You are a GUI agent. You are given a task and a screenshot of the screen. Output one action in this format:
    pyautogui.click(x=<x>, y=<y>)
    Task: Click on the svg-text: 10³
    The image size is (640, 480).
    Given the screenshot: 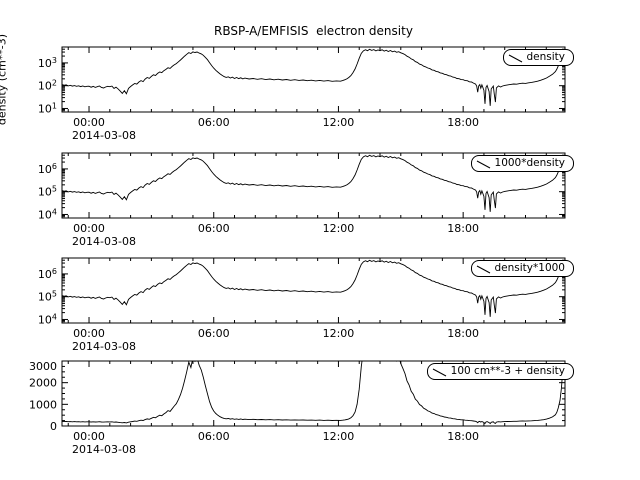 What is the action you would take?
    pyautogui.click(x=47, y=63)
    